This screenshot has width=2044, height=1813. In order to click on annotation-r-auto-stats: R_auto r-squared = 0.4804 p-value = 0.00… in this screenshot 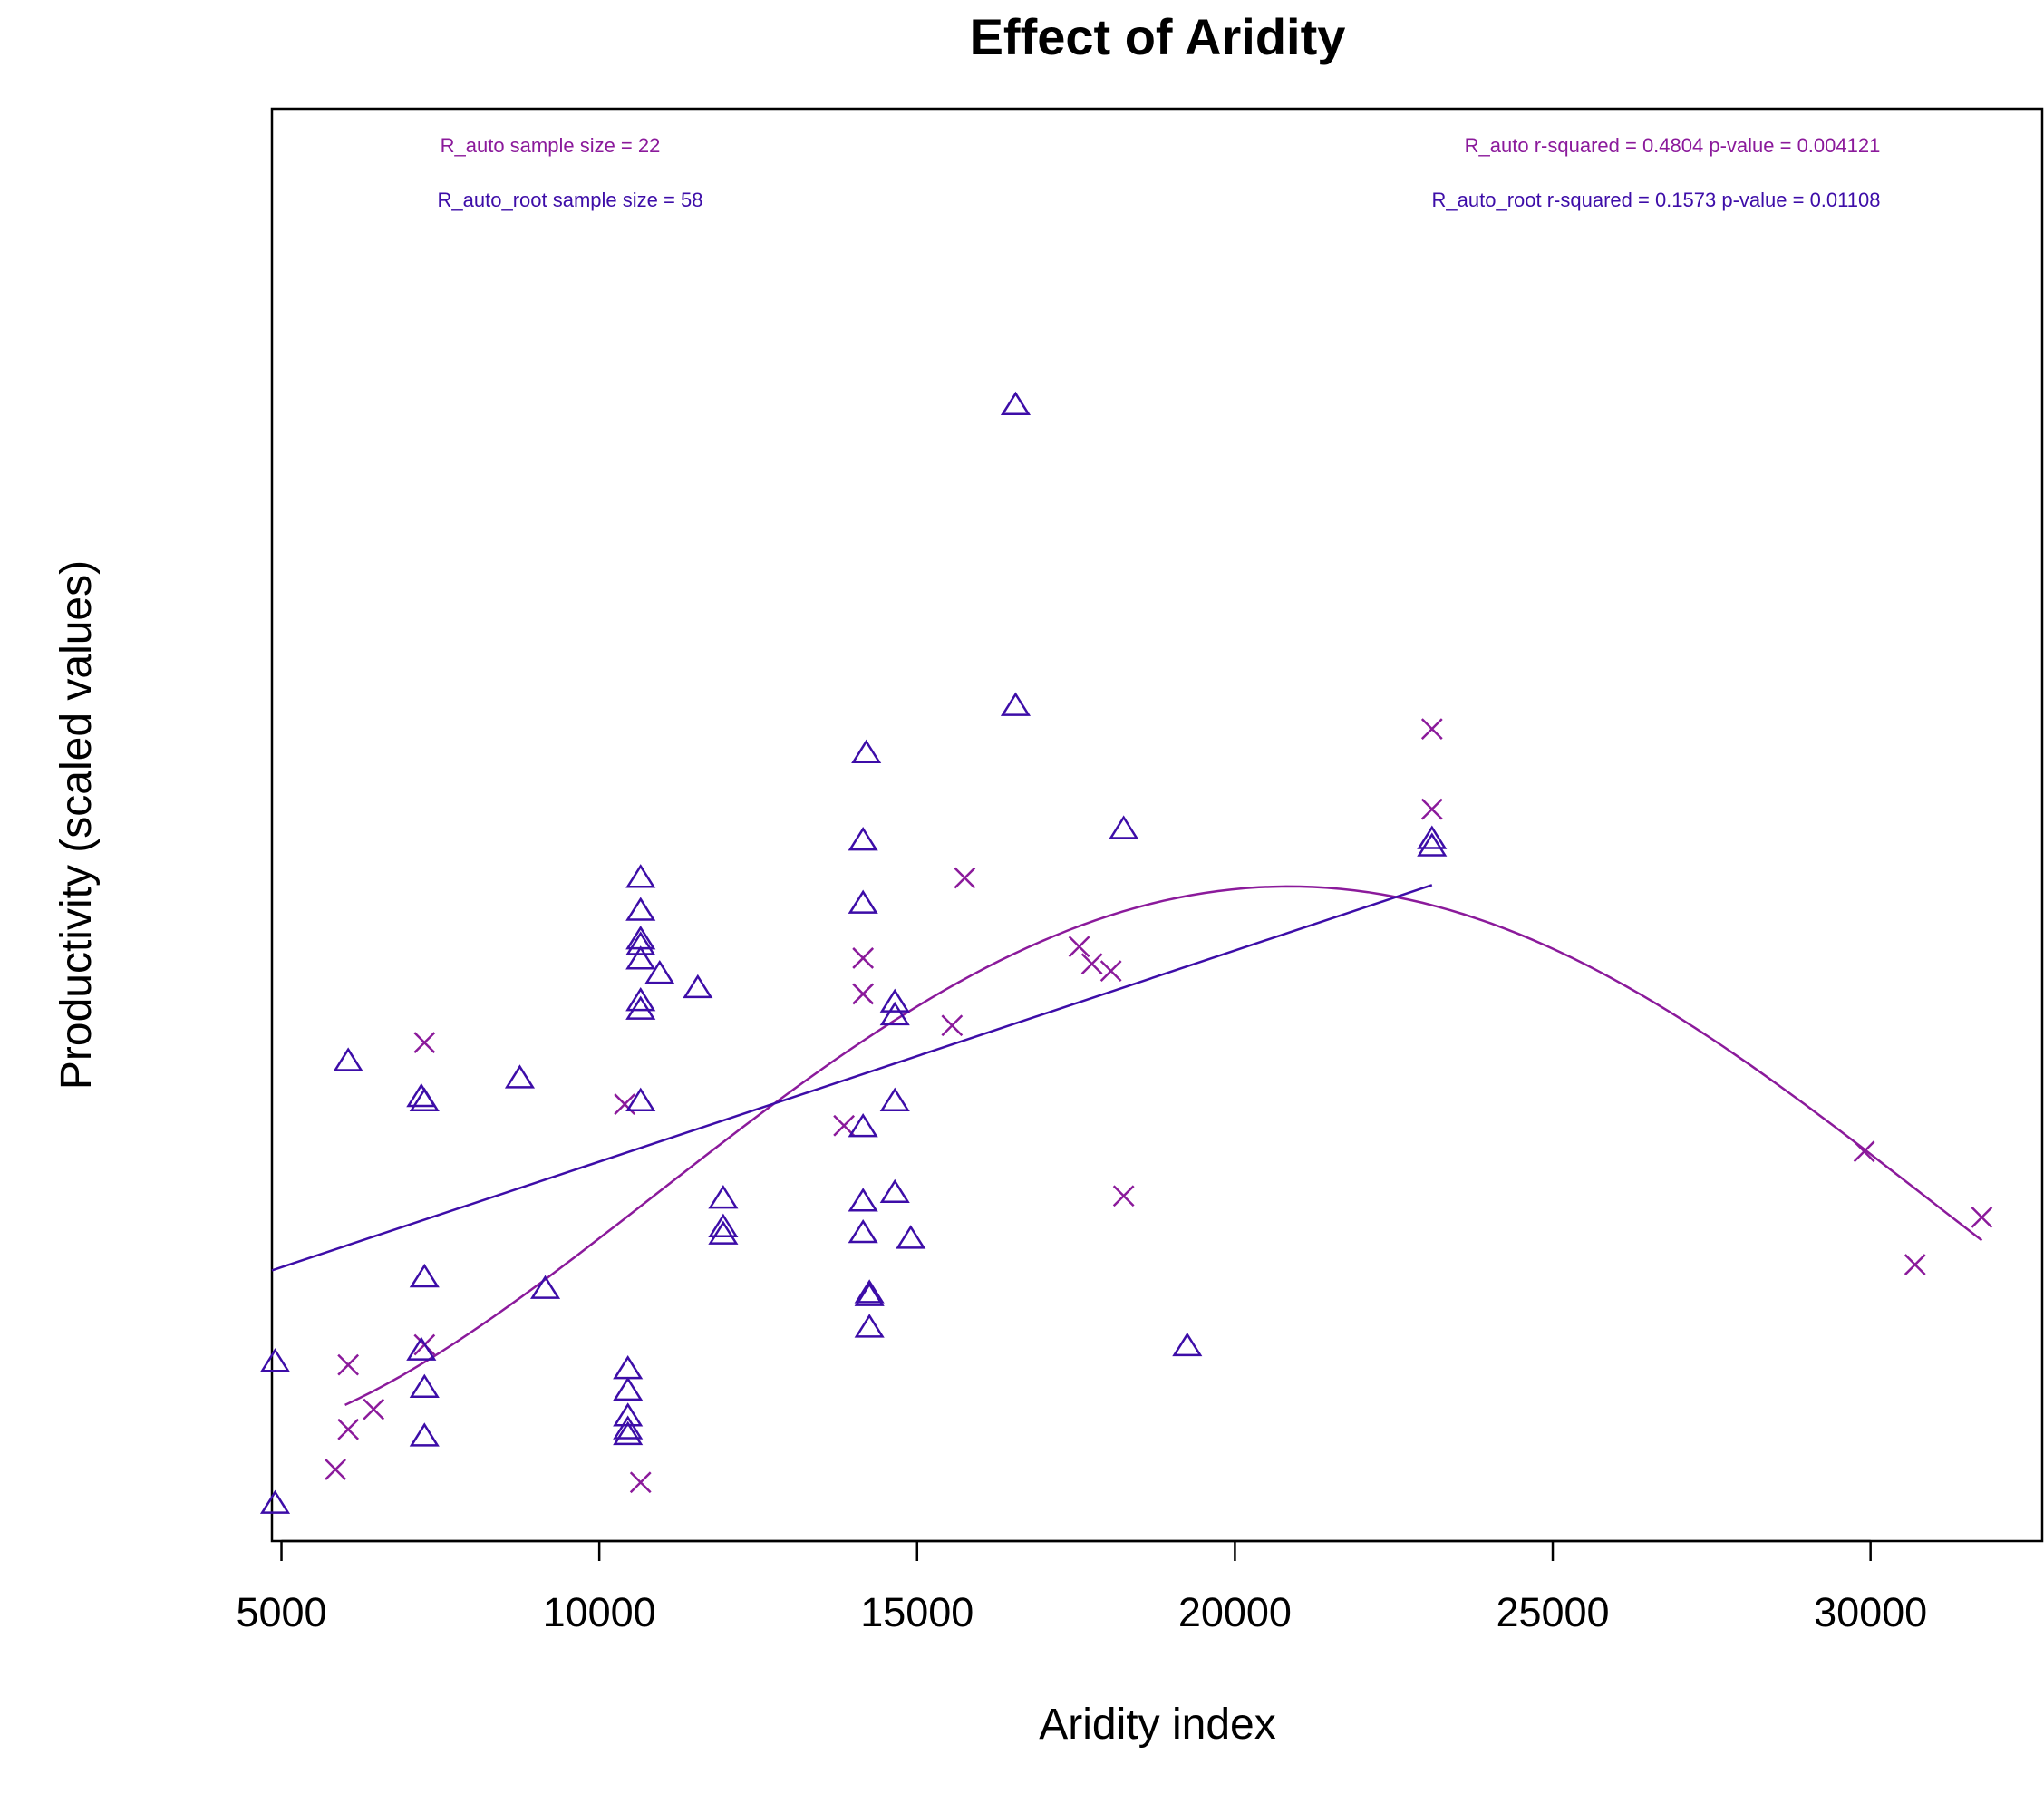, I will do `click(1673, 145)`.